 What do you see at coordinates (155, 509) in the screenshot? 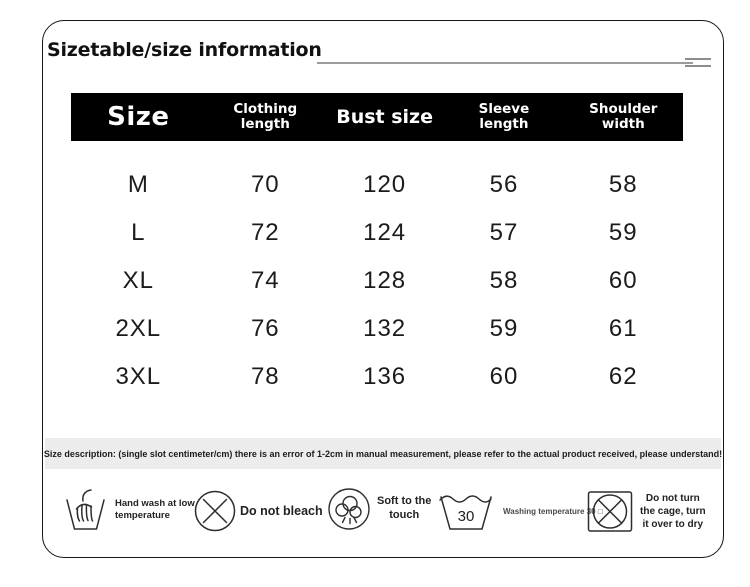
I see `care-label: Hand wash at low temperature` at bounding box center [155, 509].